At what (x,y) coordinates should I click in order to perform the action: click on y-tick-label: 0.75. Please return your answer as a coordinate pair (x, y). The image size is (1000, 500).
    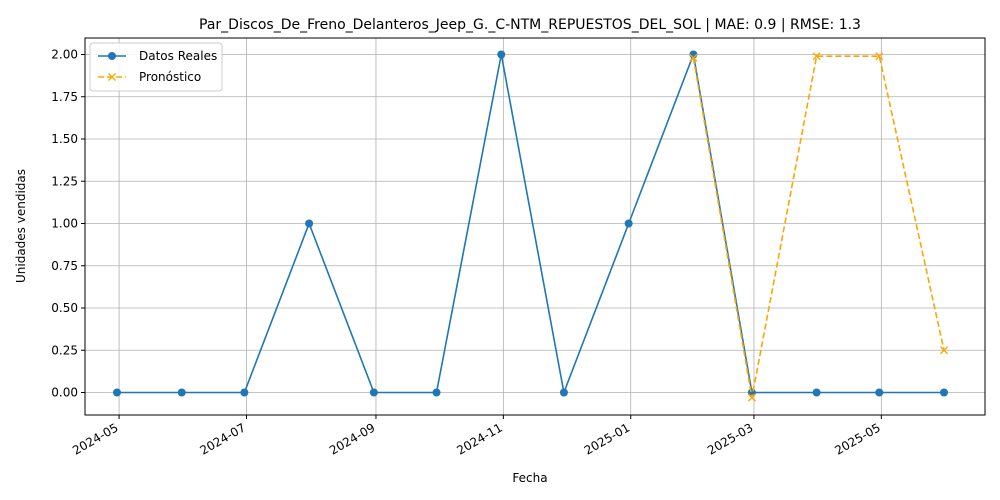
    Looking at the image, I should click on (64, 266).